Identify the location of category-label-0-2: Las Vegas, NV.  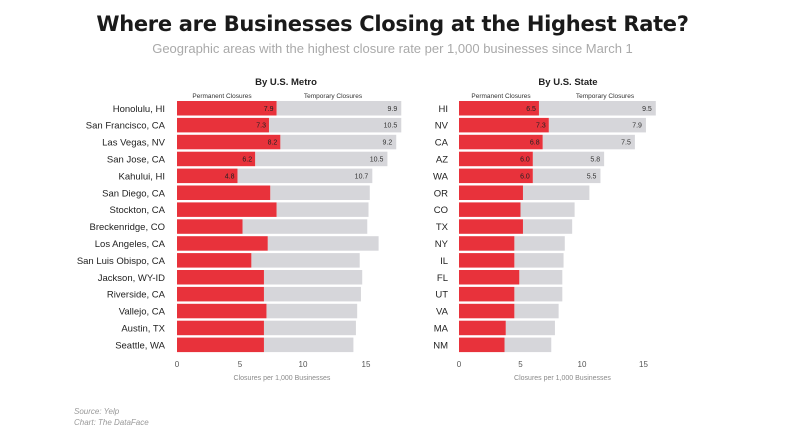
(134, 143).